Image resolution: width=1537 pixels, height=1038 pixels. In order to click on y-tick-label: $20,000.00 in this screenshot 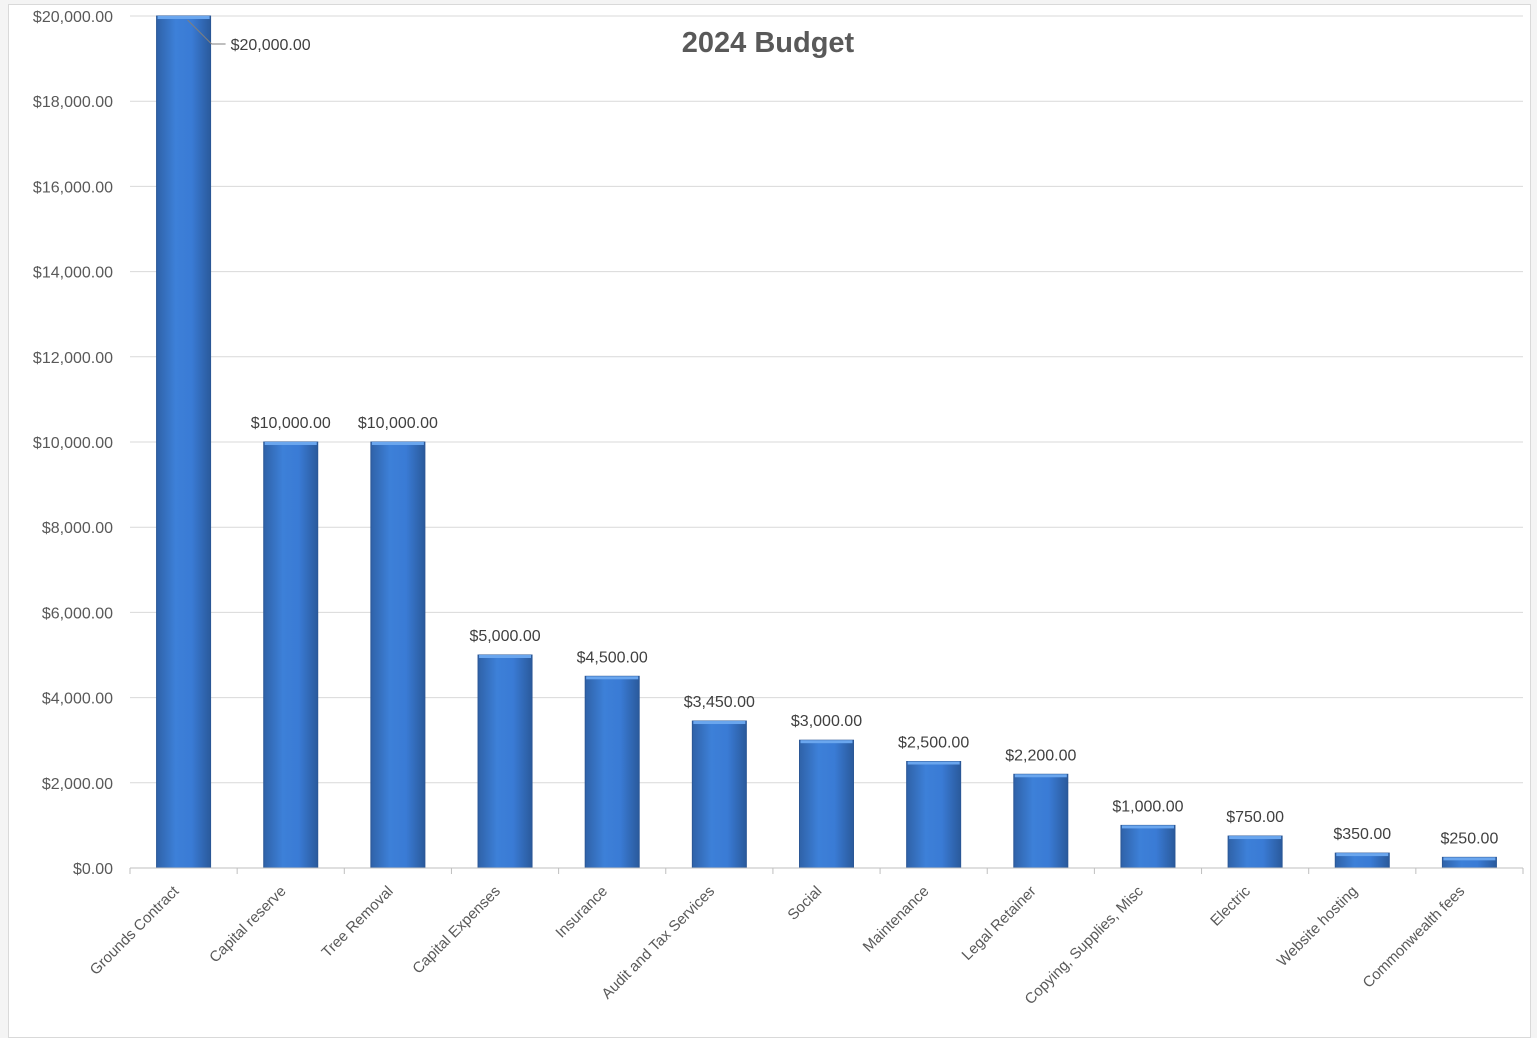, I will do `click(73, 17)`.